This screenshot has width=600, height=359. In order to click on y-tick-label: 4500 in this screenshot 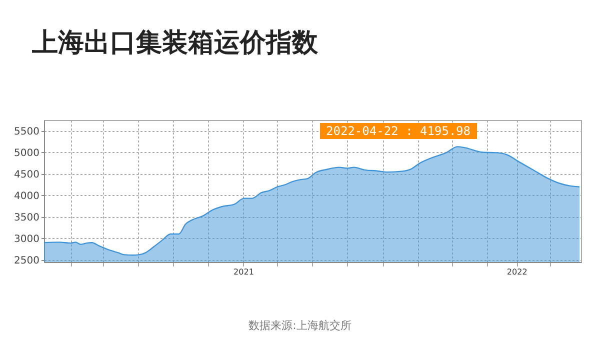, I will do `click(27, 174)`.